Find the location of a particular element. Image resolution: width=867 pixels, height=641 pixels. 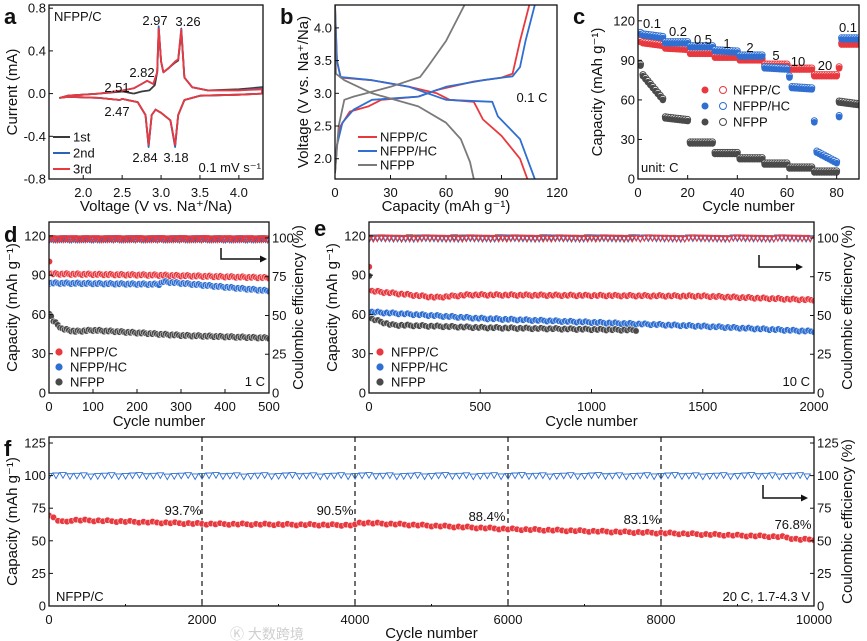

y-tick-label: 120 is located at coordinates (35, 235).